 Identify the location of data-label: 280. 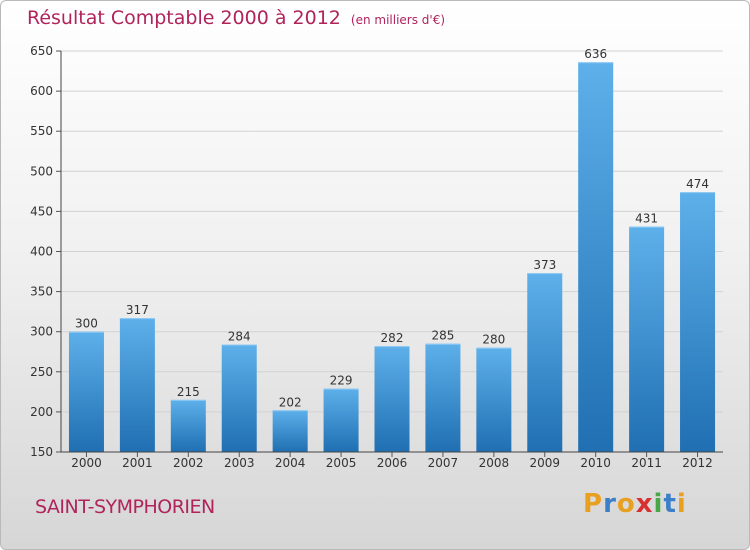
(493, 340).